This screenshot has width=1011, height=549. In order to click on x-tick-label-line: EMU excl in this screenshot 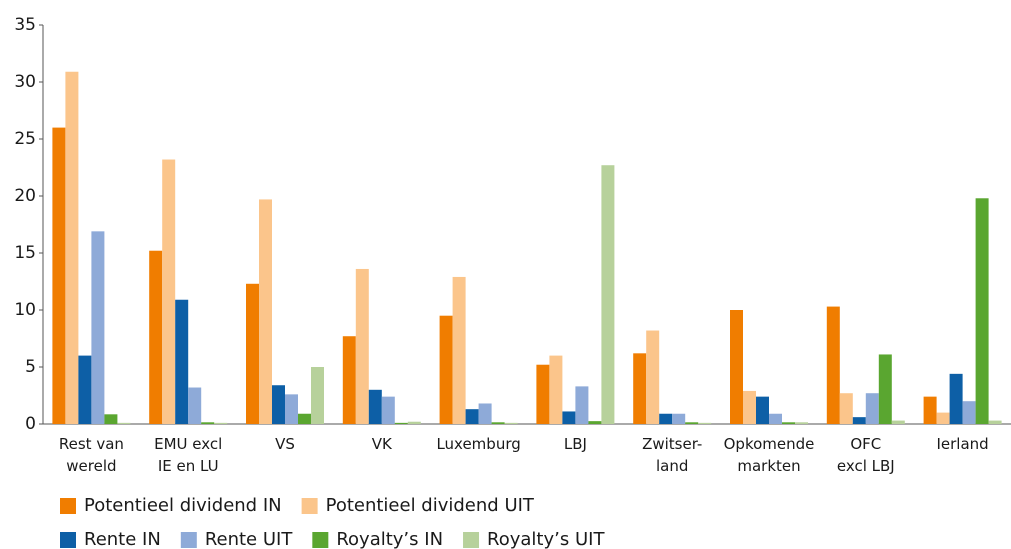, I will do `click(188, 444)`.